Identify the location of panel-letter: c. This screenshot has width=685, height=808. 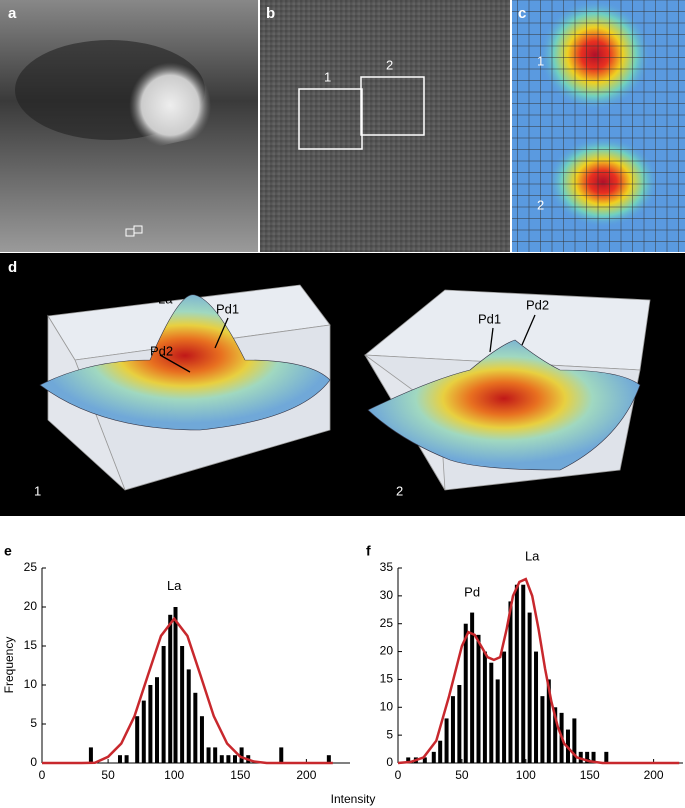
(522, 13).